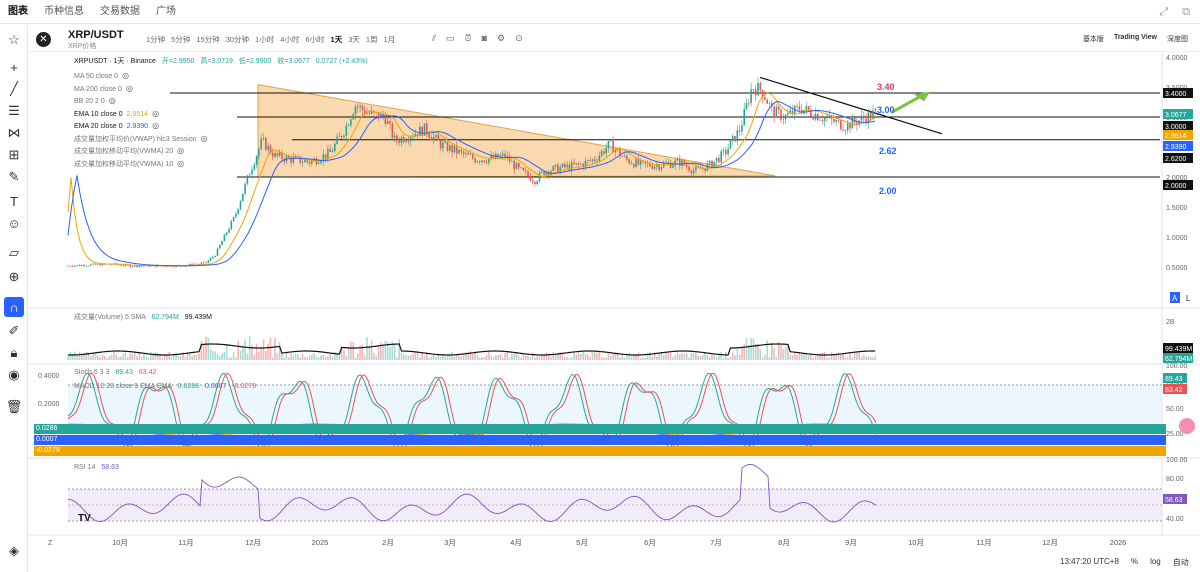  What do you see at coordinates (14, 176) in the screenshot?
I see `brush-icon: ✎` at bounding box center [14, 176].